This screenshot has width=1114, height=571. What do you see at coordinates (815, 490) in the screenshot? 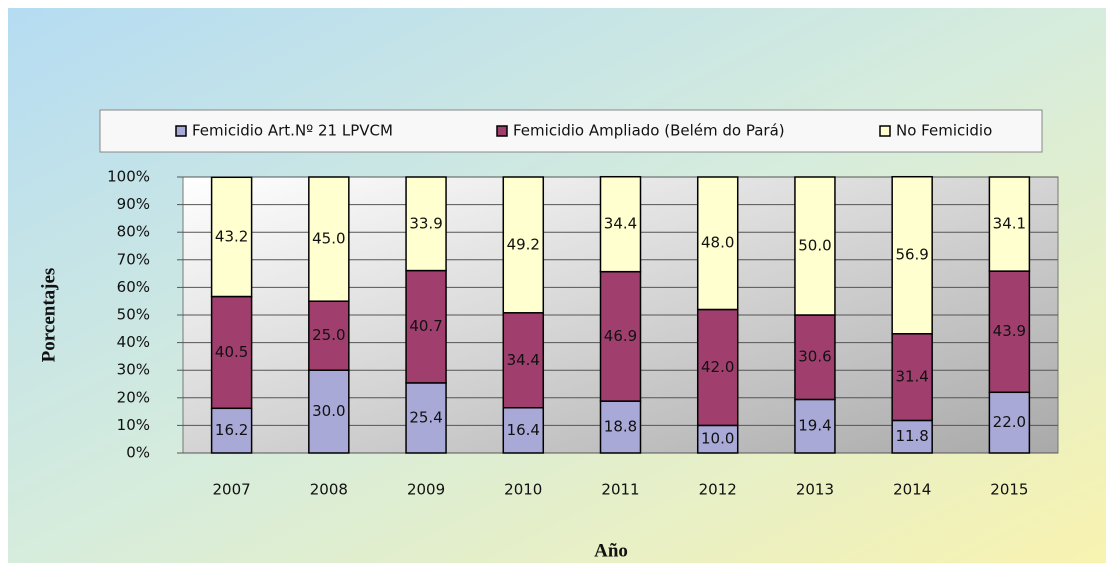
I see `x-tick-label: 2013` at bounding box center [815, 490].